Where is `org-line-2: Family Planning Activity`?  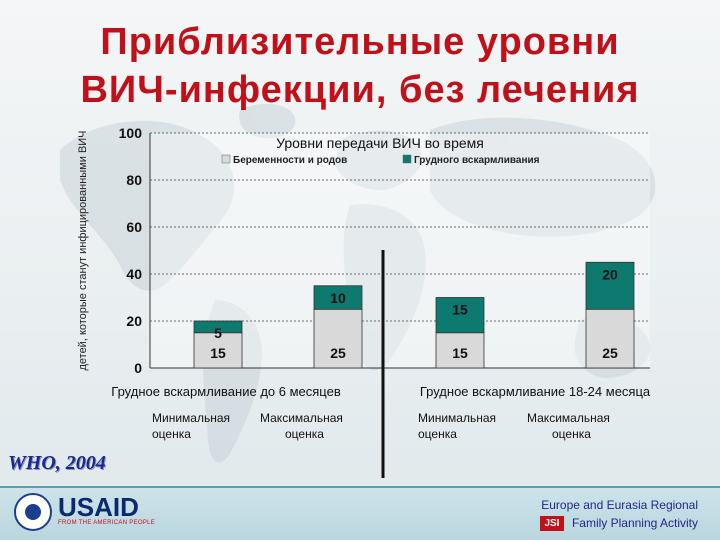 org-line-2: Family Planning Activity is located at coordinates (634, 523).